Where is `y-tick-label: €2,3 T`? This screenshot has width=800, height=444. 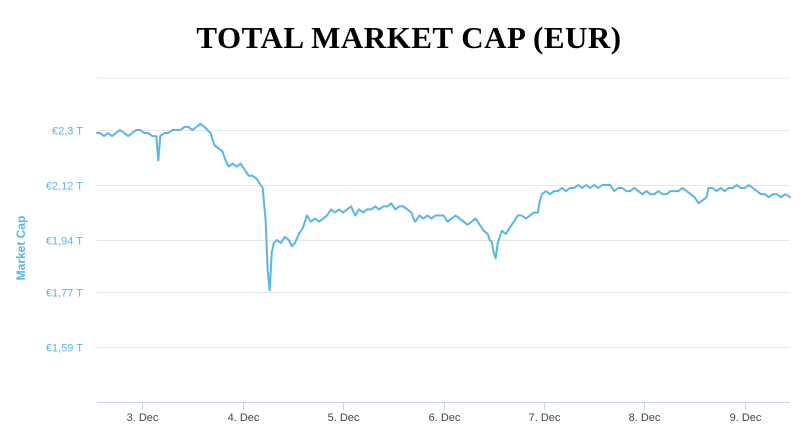 y-tick-label: €2,3 T is located at coordinates (67, 132).